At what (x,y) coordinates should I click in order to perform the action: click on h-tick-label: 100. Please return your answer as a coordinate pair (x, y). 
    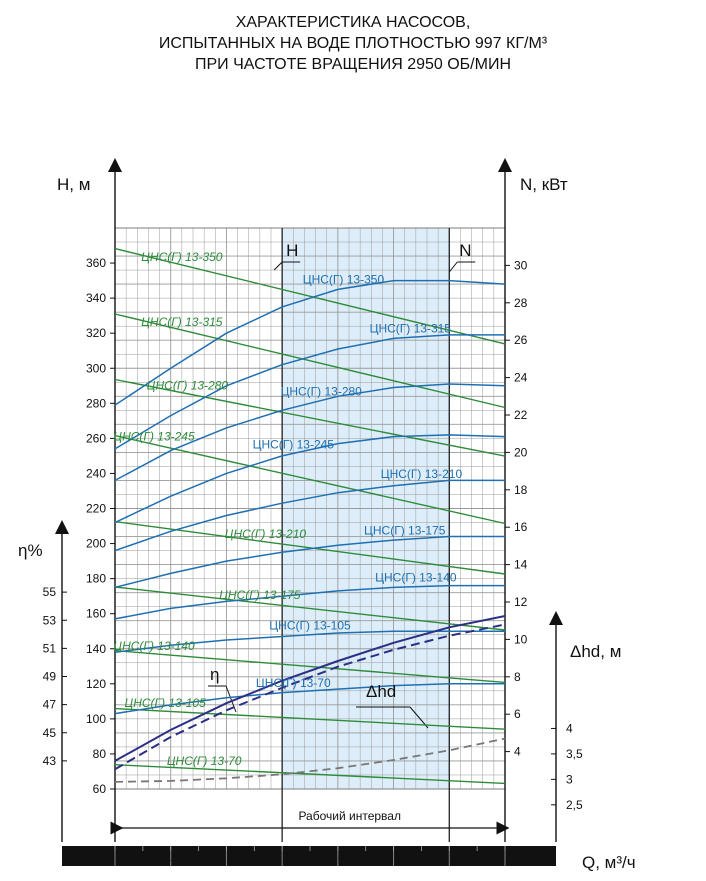
    Looking at the image, I should click on (96, 719).